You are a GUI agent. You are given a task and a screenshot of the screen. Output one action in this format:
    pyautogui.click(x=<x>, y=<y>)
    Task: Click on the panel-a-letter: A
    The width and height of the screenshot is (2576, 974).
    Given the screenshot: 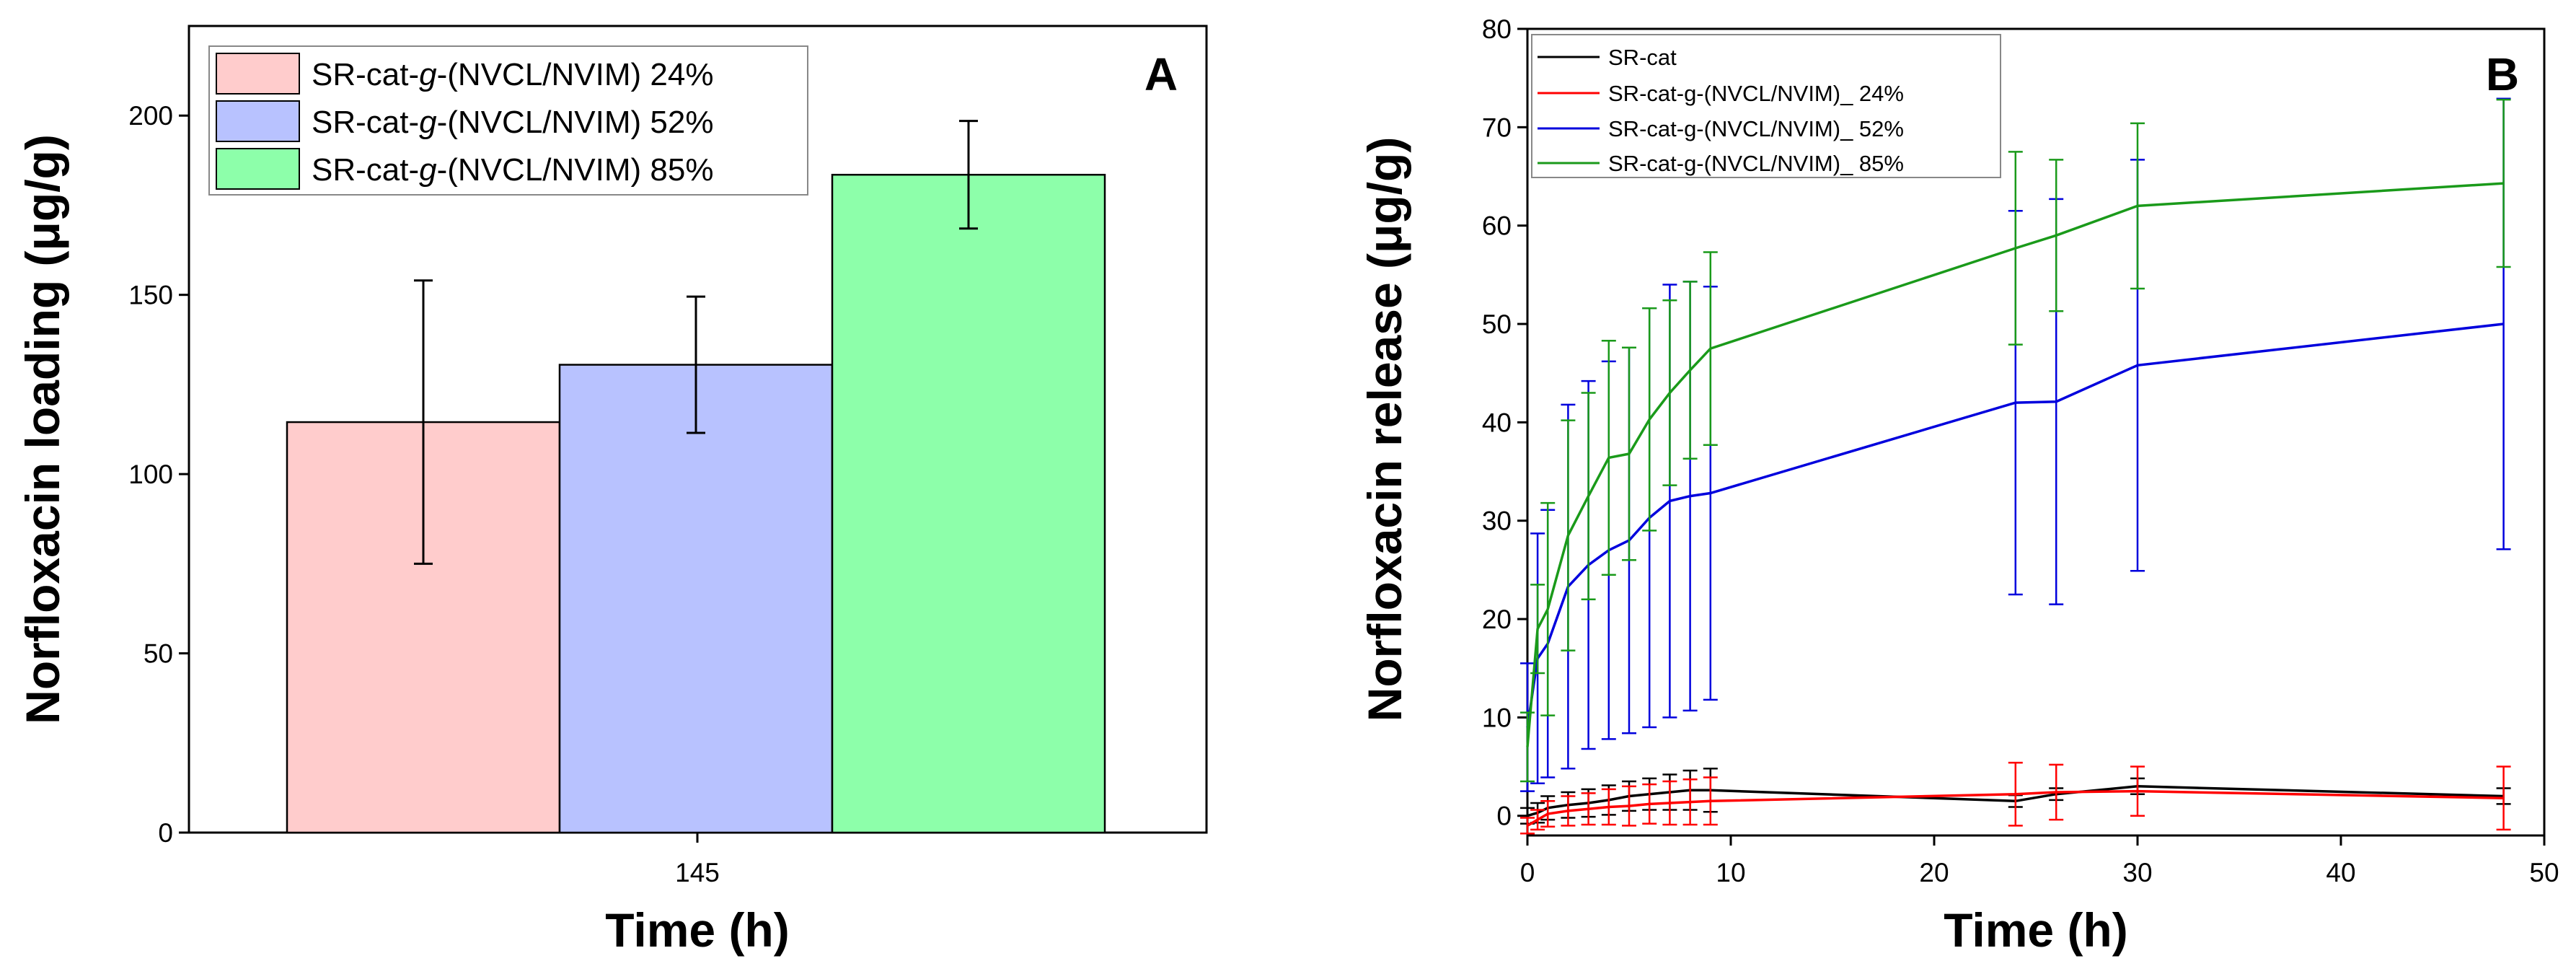 What is the action you would take?
    pyautogui.click(x=1161, y=74)
    